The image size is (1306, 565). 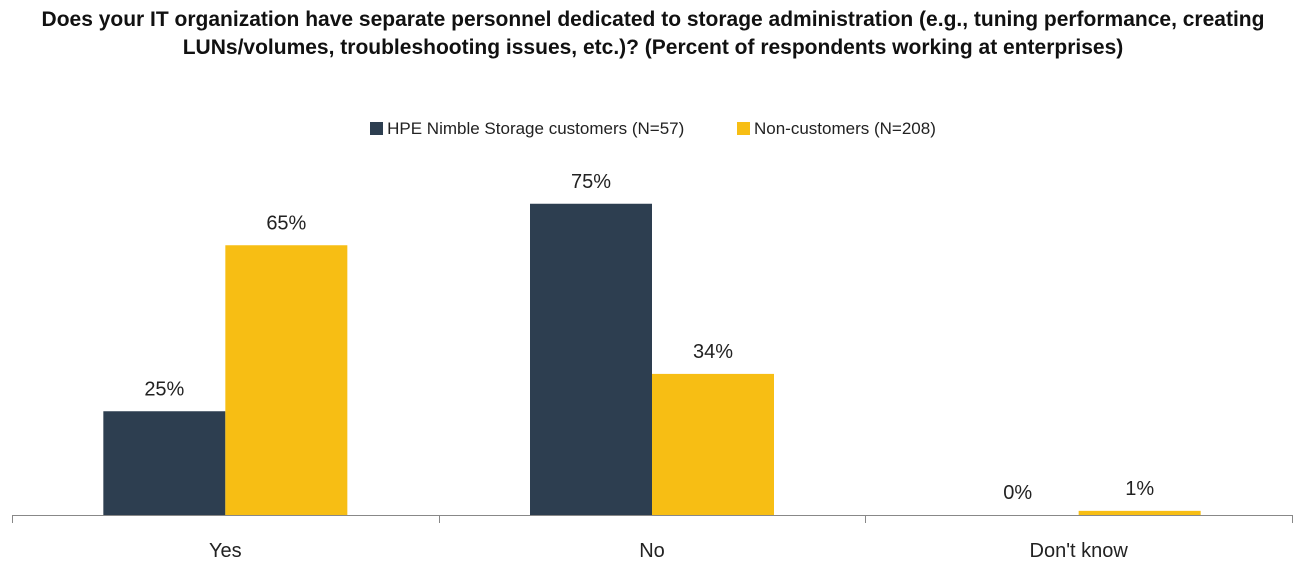 What do you see at coordinates (591, 182) in the screenshot?
I see `data-label-customers: 75%` at bounding box center [591, 182].